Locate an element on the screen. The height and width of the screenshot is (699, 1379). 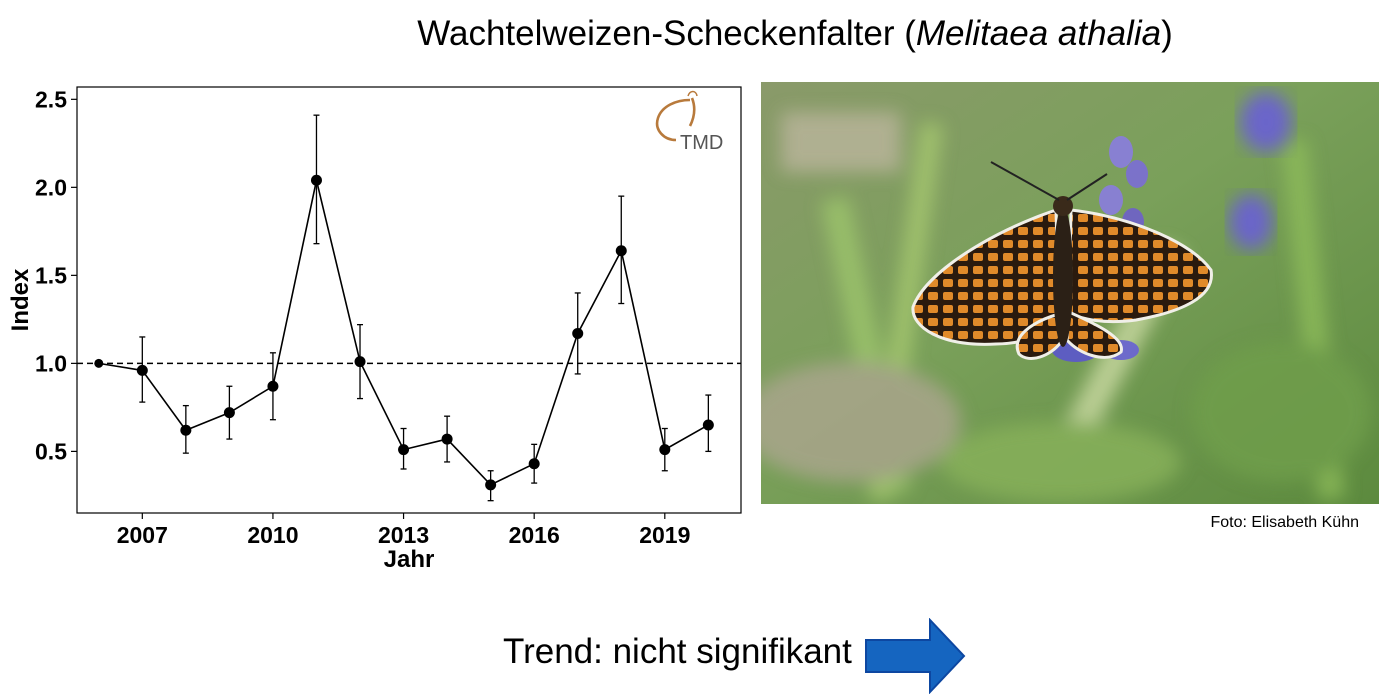
y-axis: 0.5 1.0 1.5 2.0 2.5 is located at coordinates (56, 275).